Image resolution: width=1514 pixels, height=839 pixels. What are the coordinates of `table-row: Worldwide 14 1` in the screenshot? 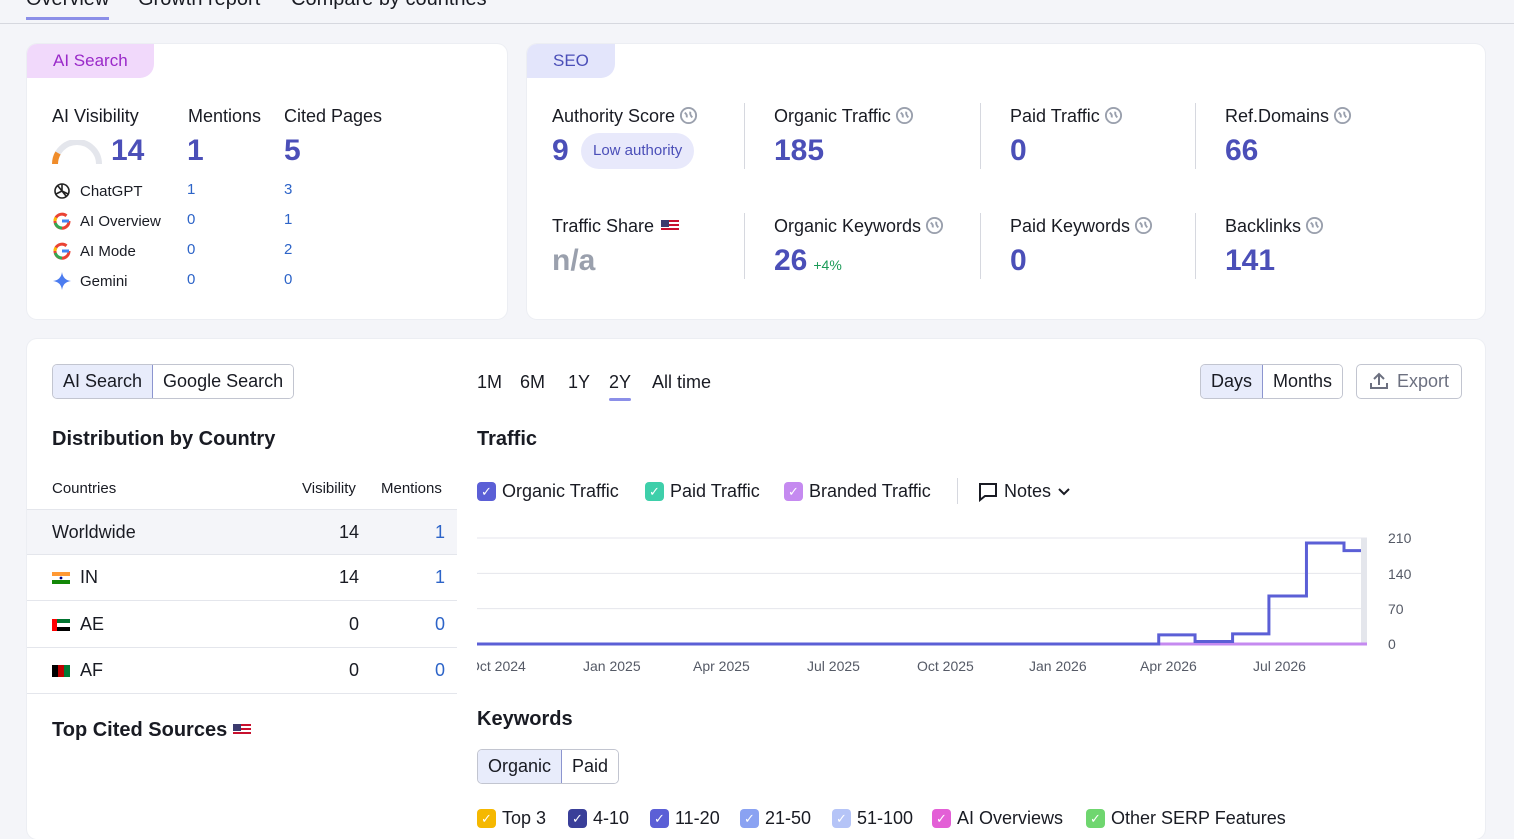 It's located at (242, 532).